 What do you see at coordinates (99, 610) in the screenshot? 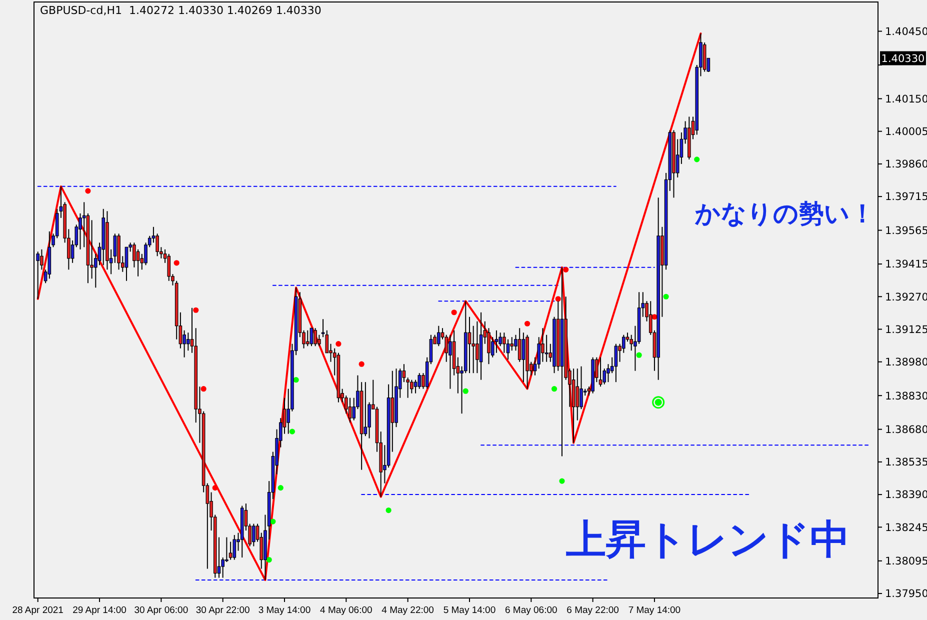
I see `x-tick-label: 29 Apr 14:00` at bounding box center [99, 610].